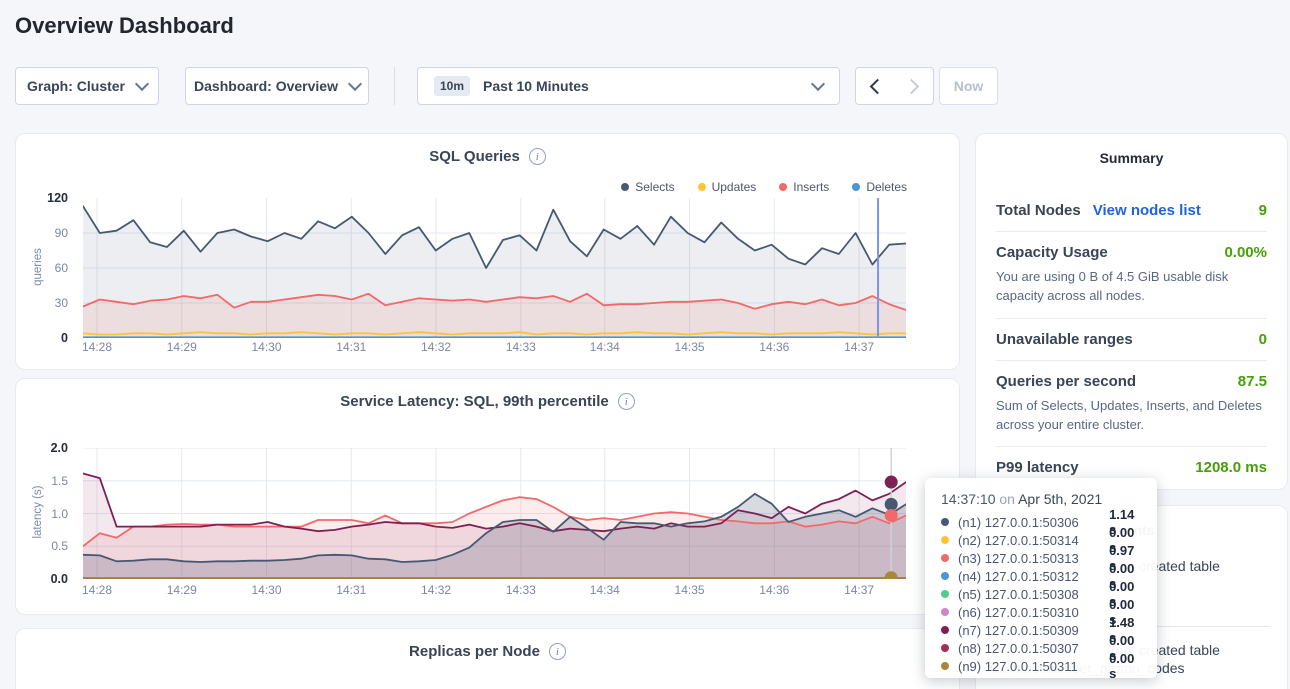 Image resolution: width=1290 pixels, height=689 pixels. What do you see at coordinates (1037, 468) in the screenshot?
I see `p99-latency-label: P99 latency` at bounding box center [1037, 468].